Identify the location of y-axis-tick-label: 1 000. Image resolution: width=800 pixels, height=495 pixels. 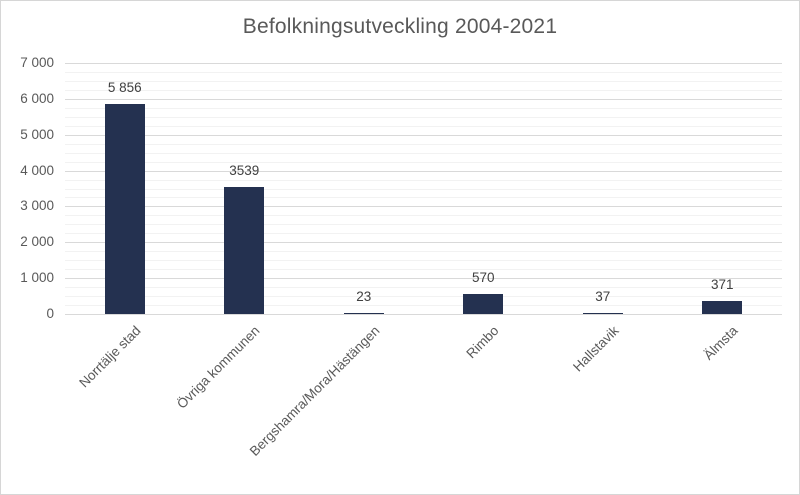
(37, 278).